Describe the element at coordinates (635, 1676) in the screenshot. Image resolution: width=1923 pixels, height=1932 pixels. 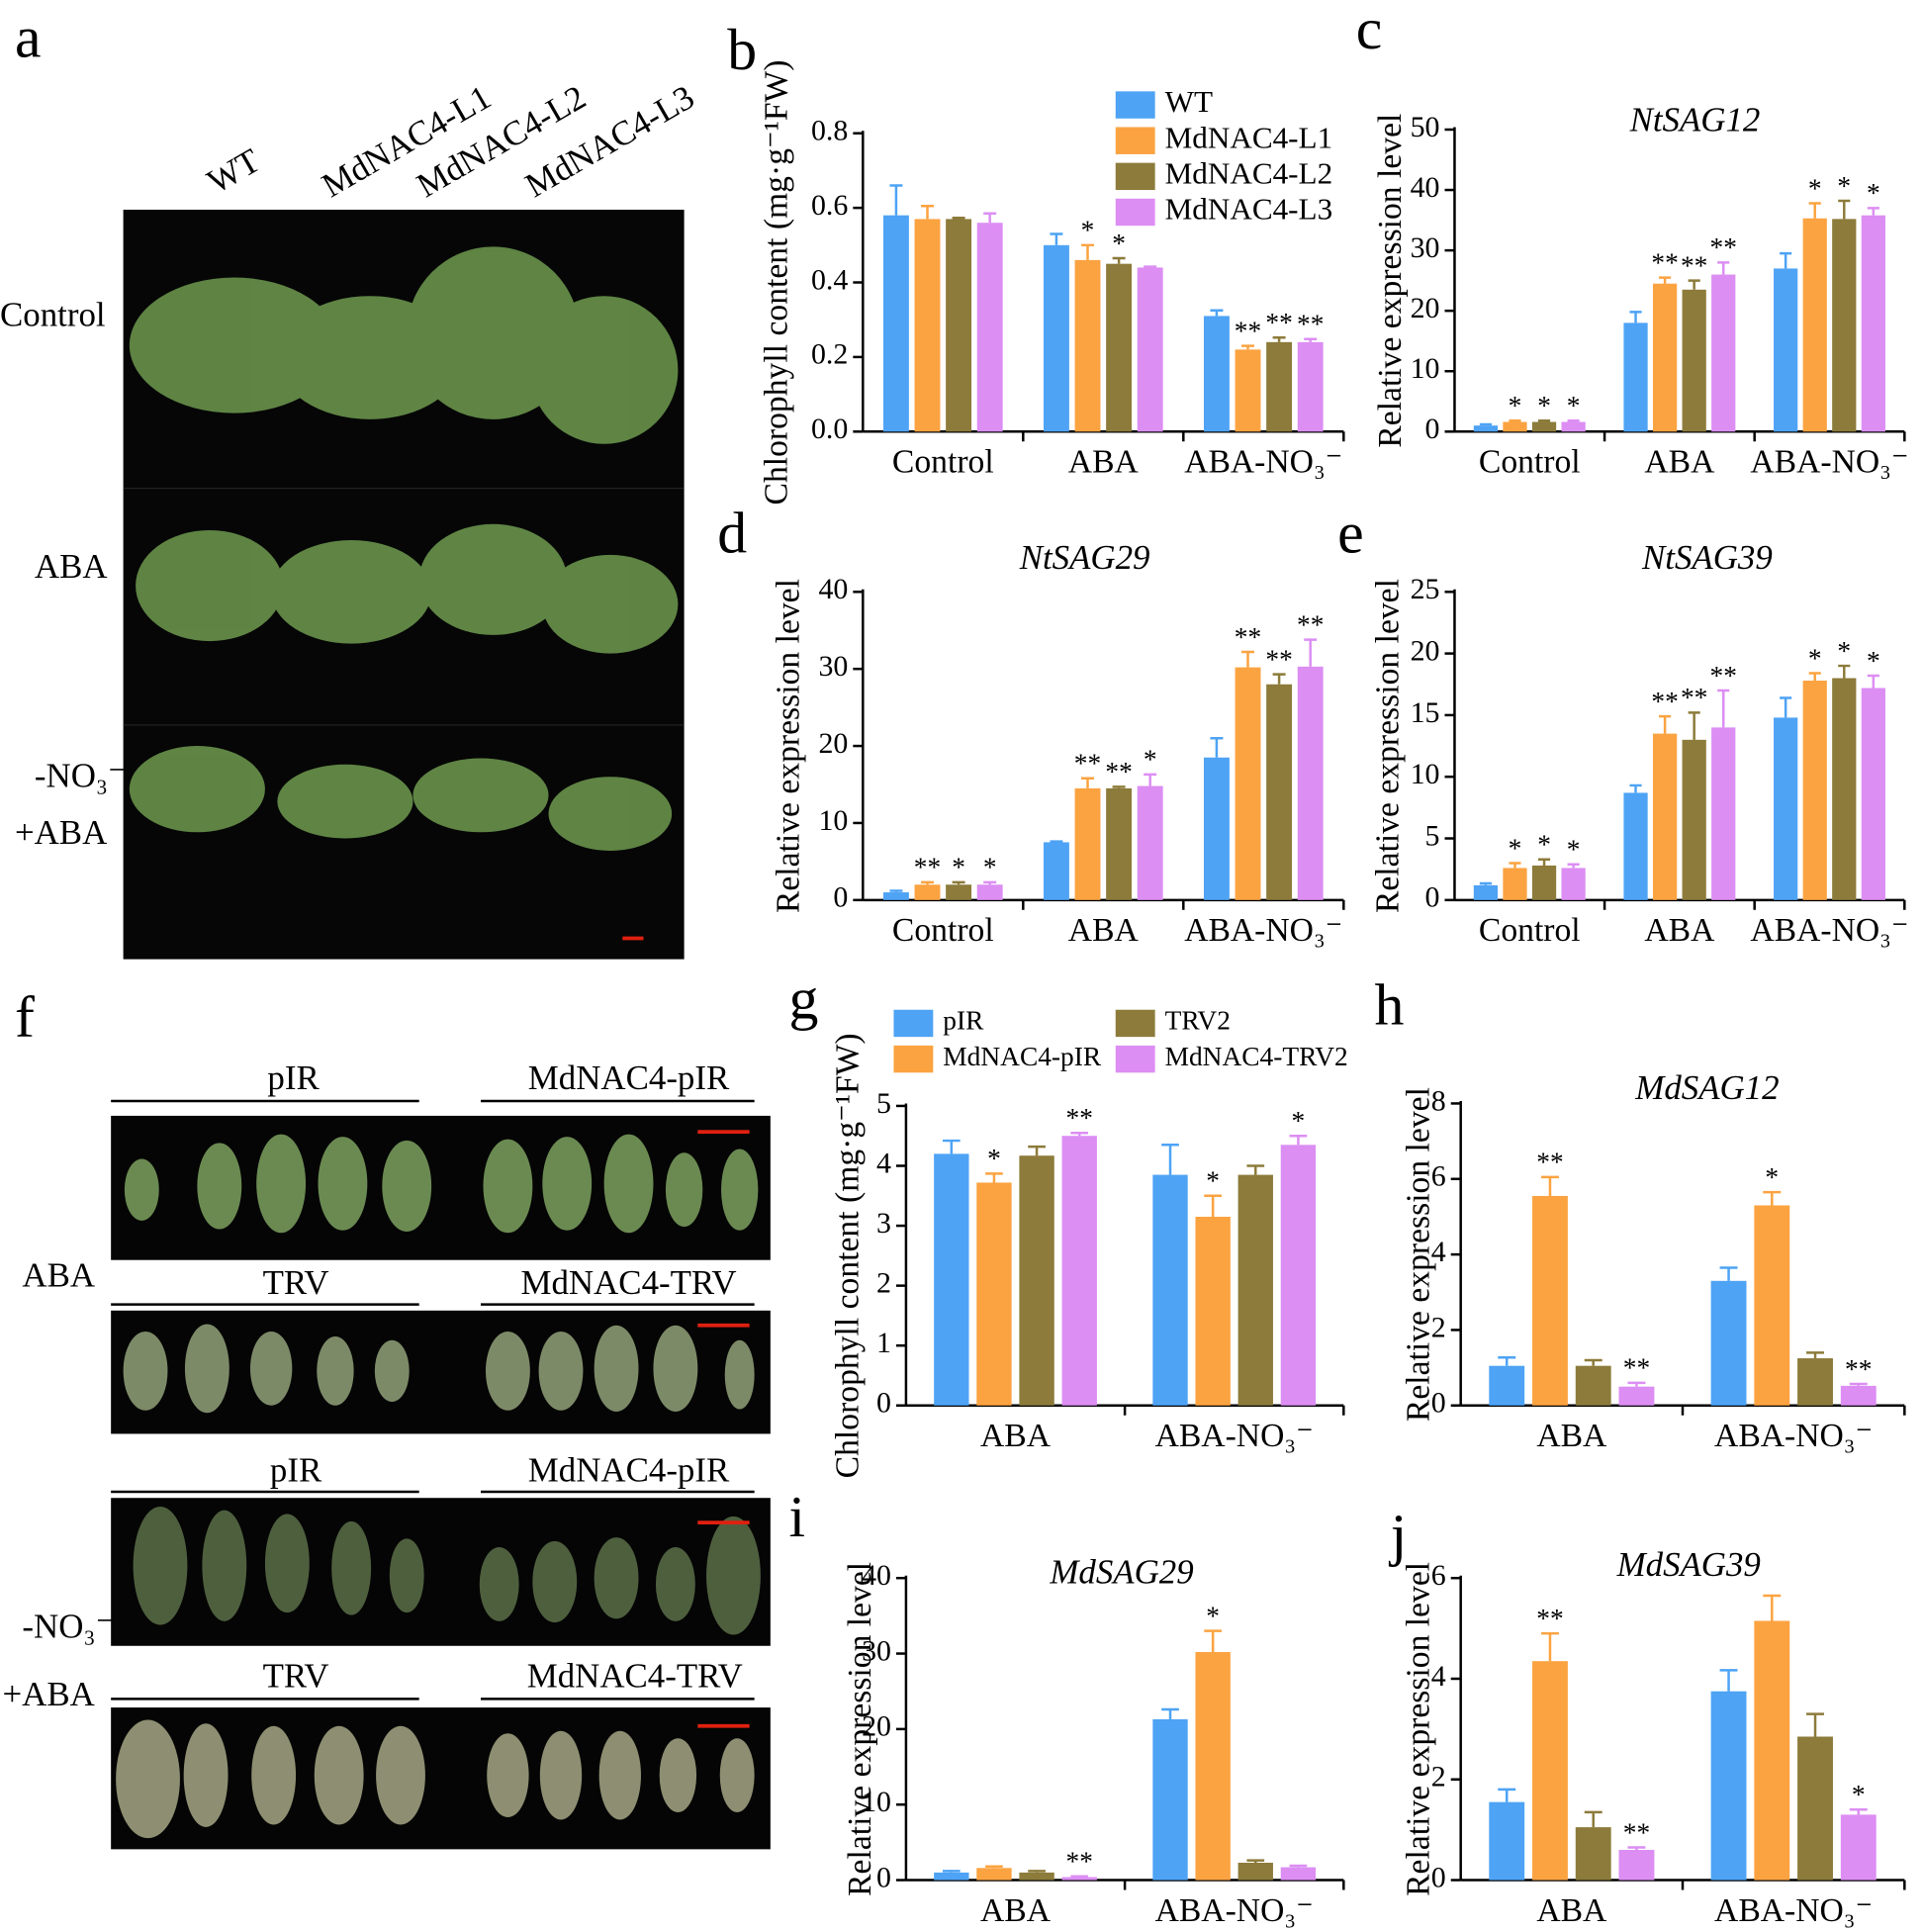
I see `group-label: MdNAC4-TRV` at that location.